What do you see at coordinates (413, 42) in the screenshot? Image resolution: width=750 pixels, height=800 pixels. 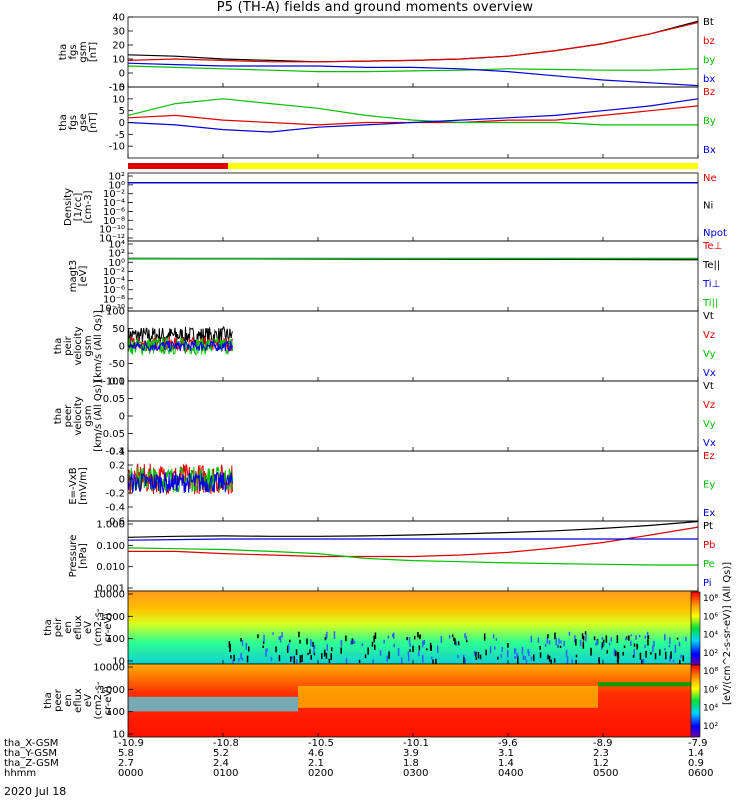 I see `series-line-bz` at bounding box center [413, 42].